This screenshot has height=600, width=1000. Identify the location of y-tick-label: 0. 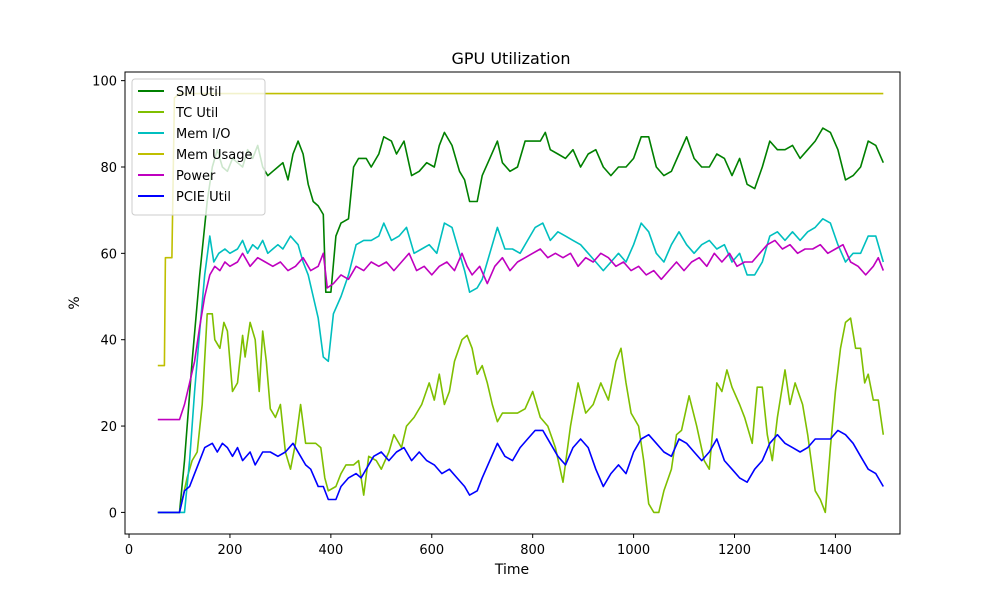
(113, 513).